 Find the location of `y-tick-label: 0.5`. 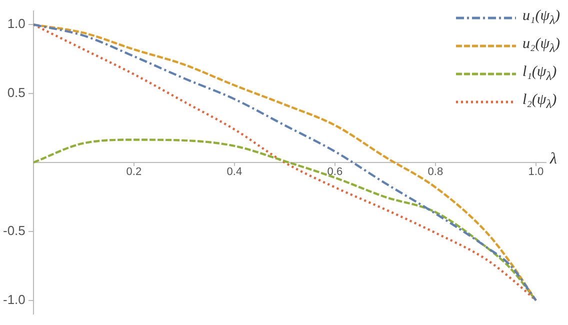

y-tick-label: 0.5 is located at coordinates (16, 92).